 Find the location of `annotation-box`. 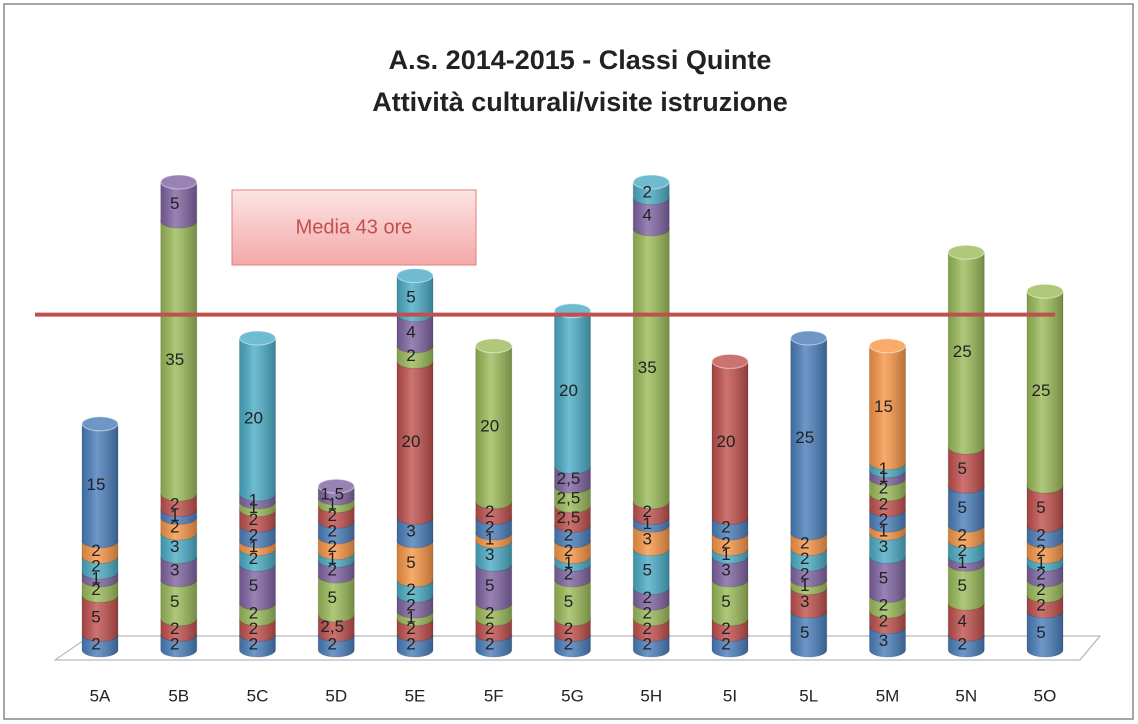

annotation-box is located at coordinates (354, 227).